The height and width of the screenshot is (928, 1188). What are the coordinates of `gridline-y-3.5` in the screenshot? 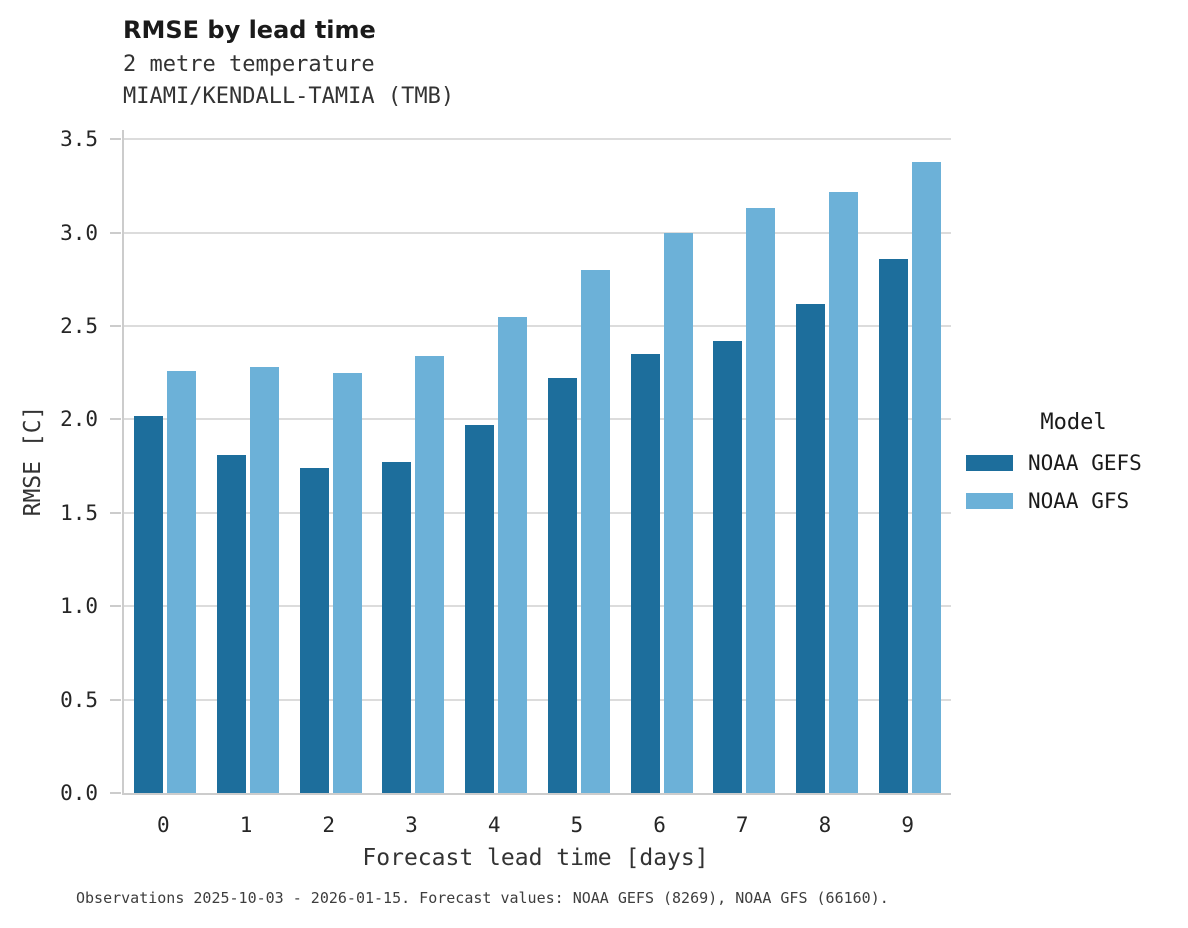 It's located at (537, 139).